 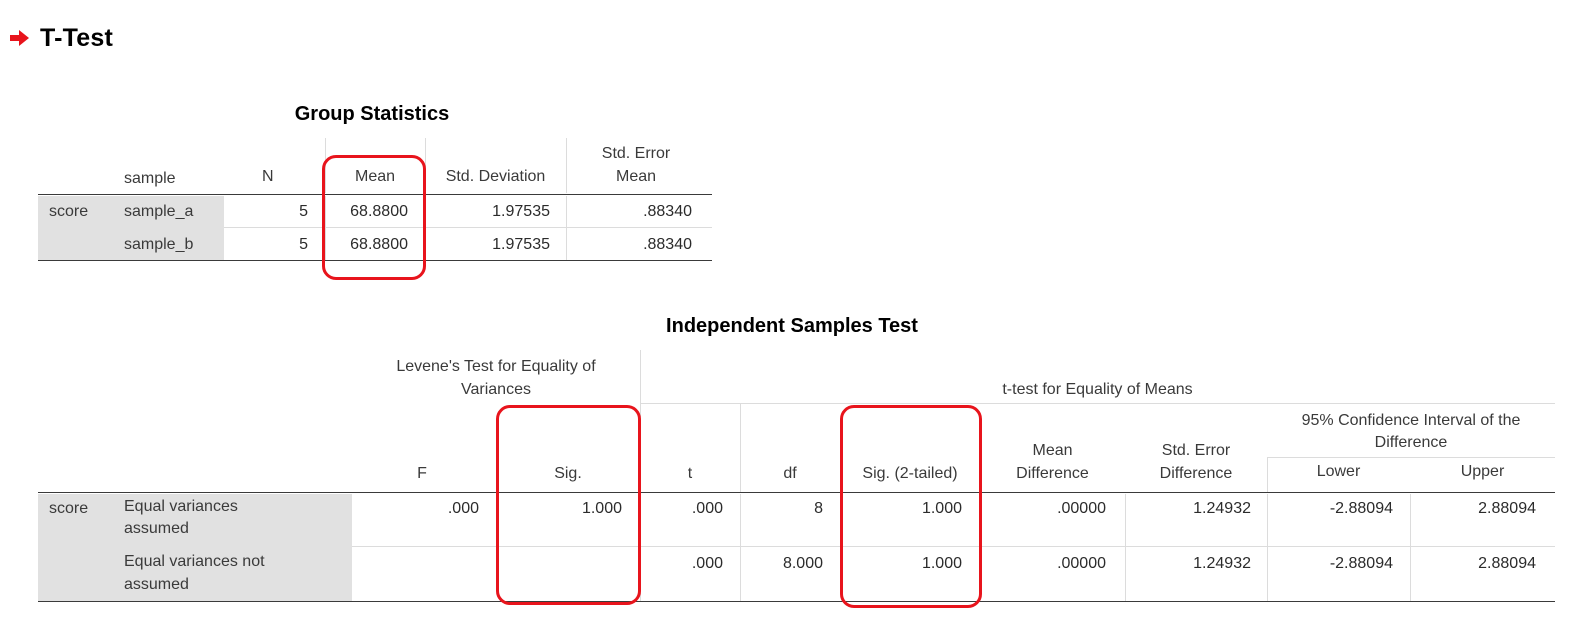 What do you see at coordinates (1411, 442) in the screenshot?
I see `header-ci-line2: Difference` at bounding box center [1411, 442].